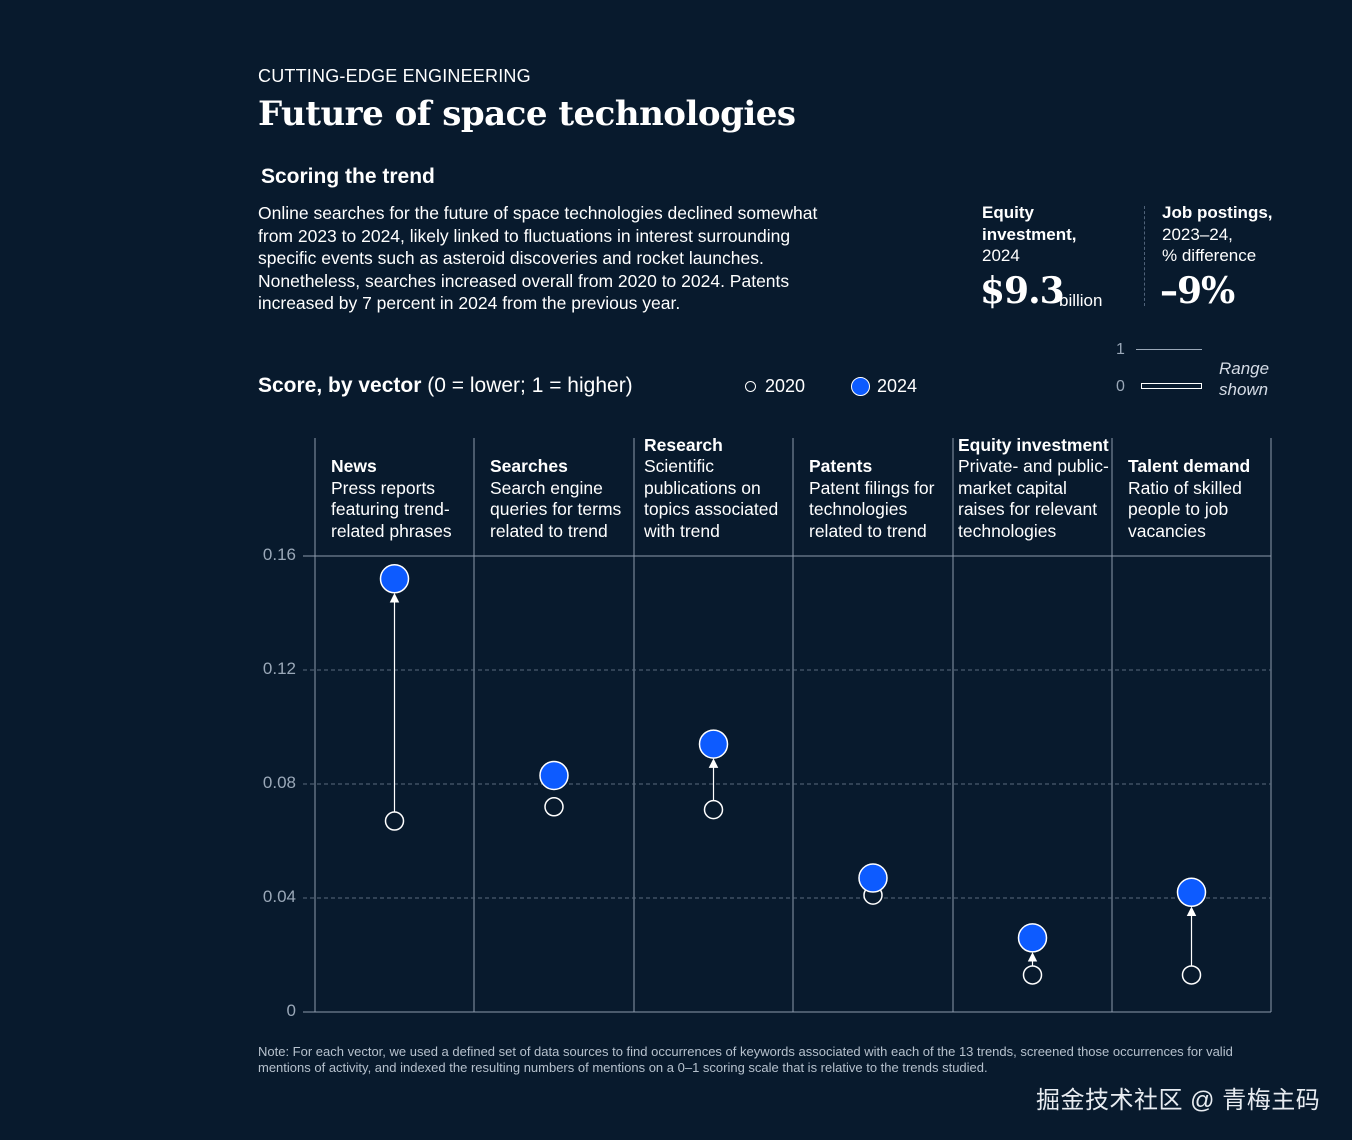 Image resolution: width=1352 pixels, height=1140 pixels. I want to click on column-header-desc: publications on, so click(702, 487).